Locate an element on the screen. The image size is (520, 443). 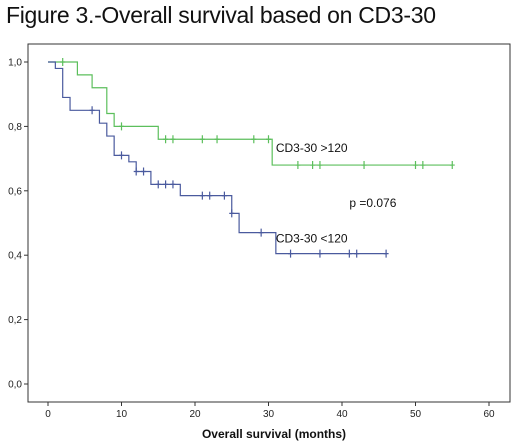
chart-annotation: CD3-30 >120 is located at coordinates (312, 148).